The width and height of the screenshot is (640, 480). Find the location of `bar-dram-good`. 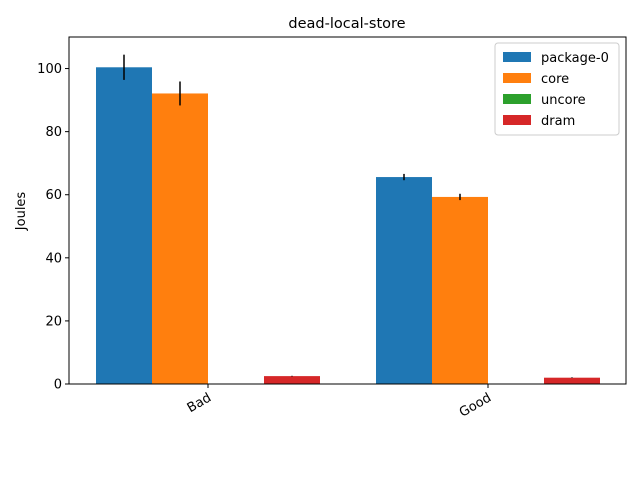

bar-dram-good is located at coordinates (572, 380).